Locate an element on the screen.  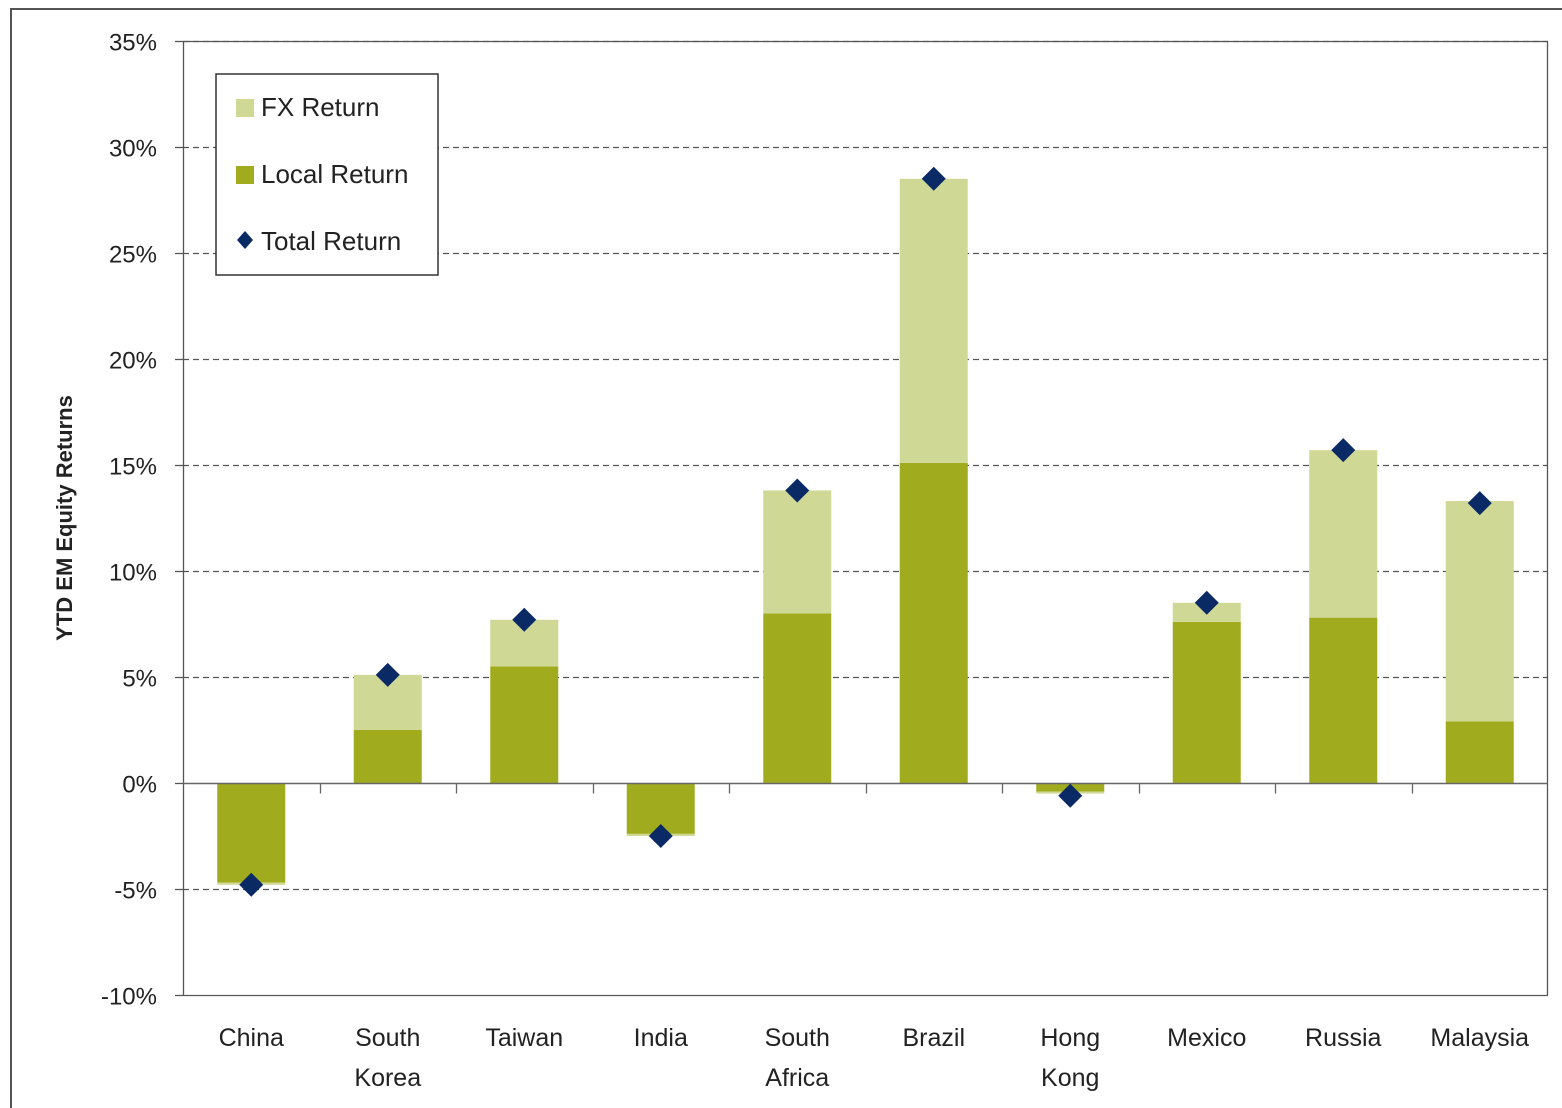
y-tick-label: 5% is located at coordinates (139, 679).